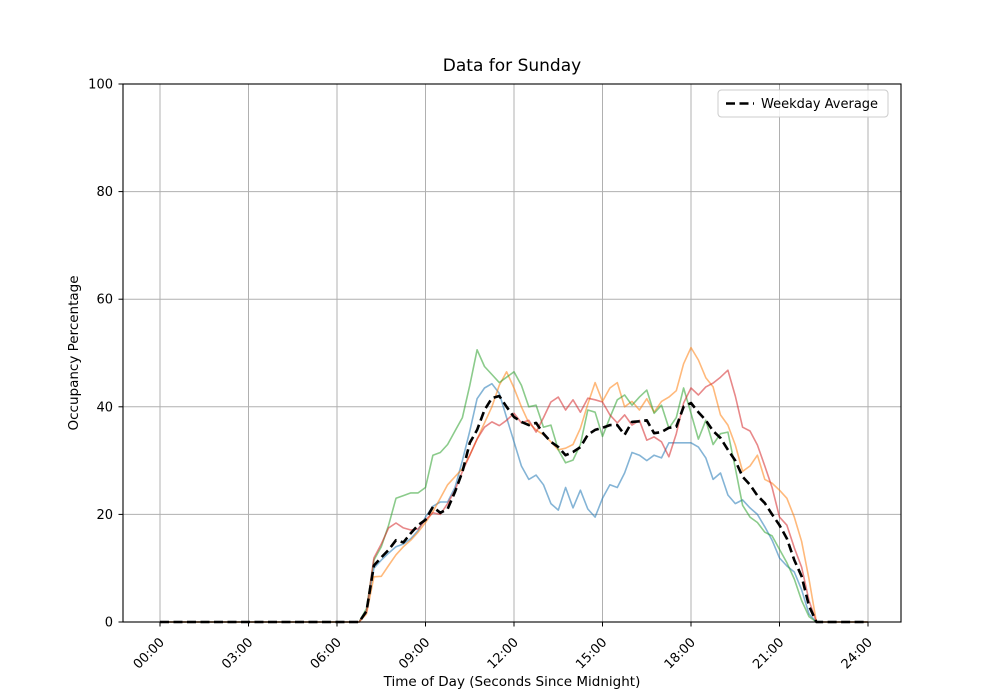 The height and width of the screenshot is (700, 1000). What do you see at coordinates (109, 623) in the screenshot?
I see `y-tick-label: 0` at bounding box center [109, 623].